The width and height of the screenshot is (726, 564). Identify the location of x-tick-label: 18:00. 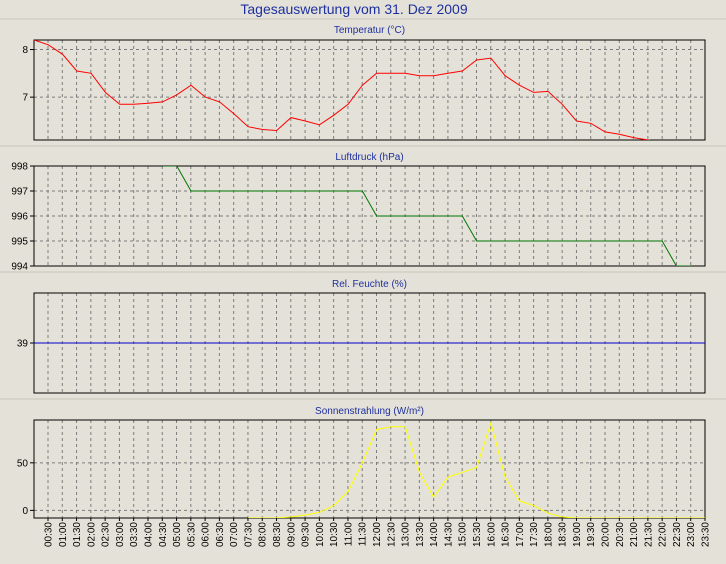
(548, 534).